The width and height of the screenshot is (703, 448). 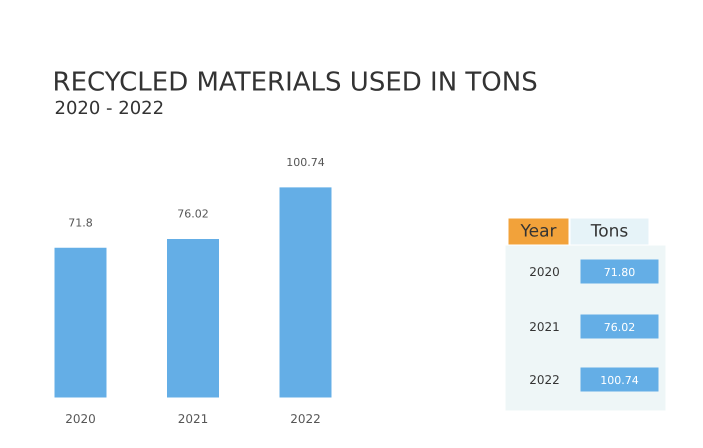 What do you see at coordinates (620, 327) in the screenshot?
I see `text: 76.02` at bounding box center [620, 327].